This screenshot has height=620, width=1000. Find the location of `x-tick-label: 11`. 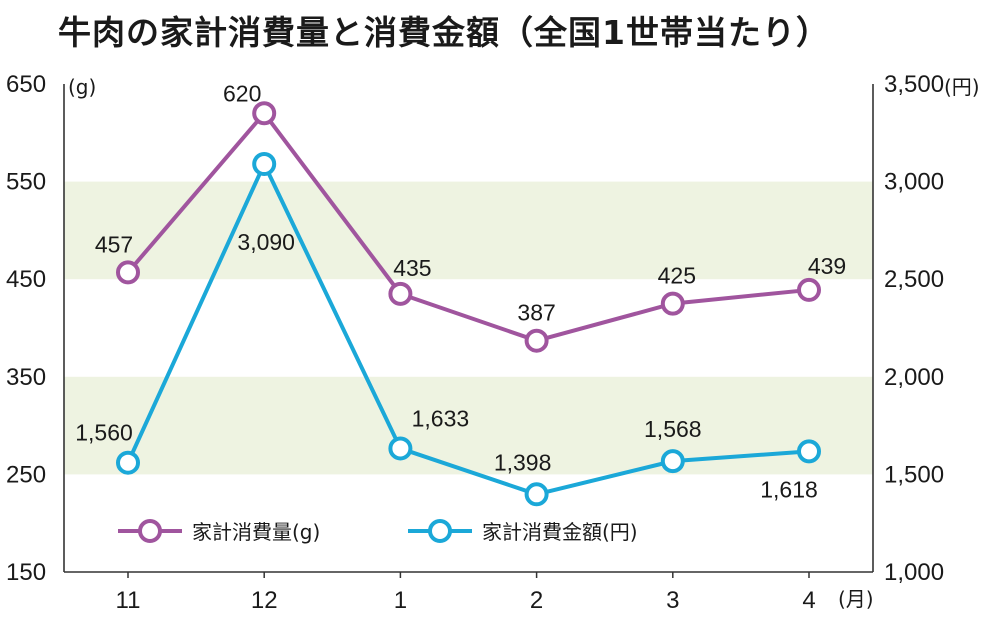

x-tick-label: 11 is located at coordinates (128, 600).